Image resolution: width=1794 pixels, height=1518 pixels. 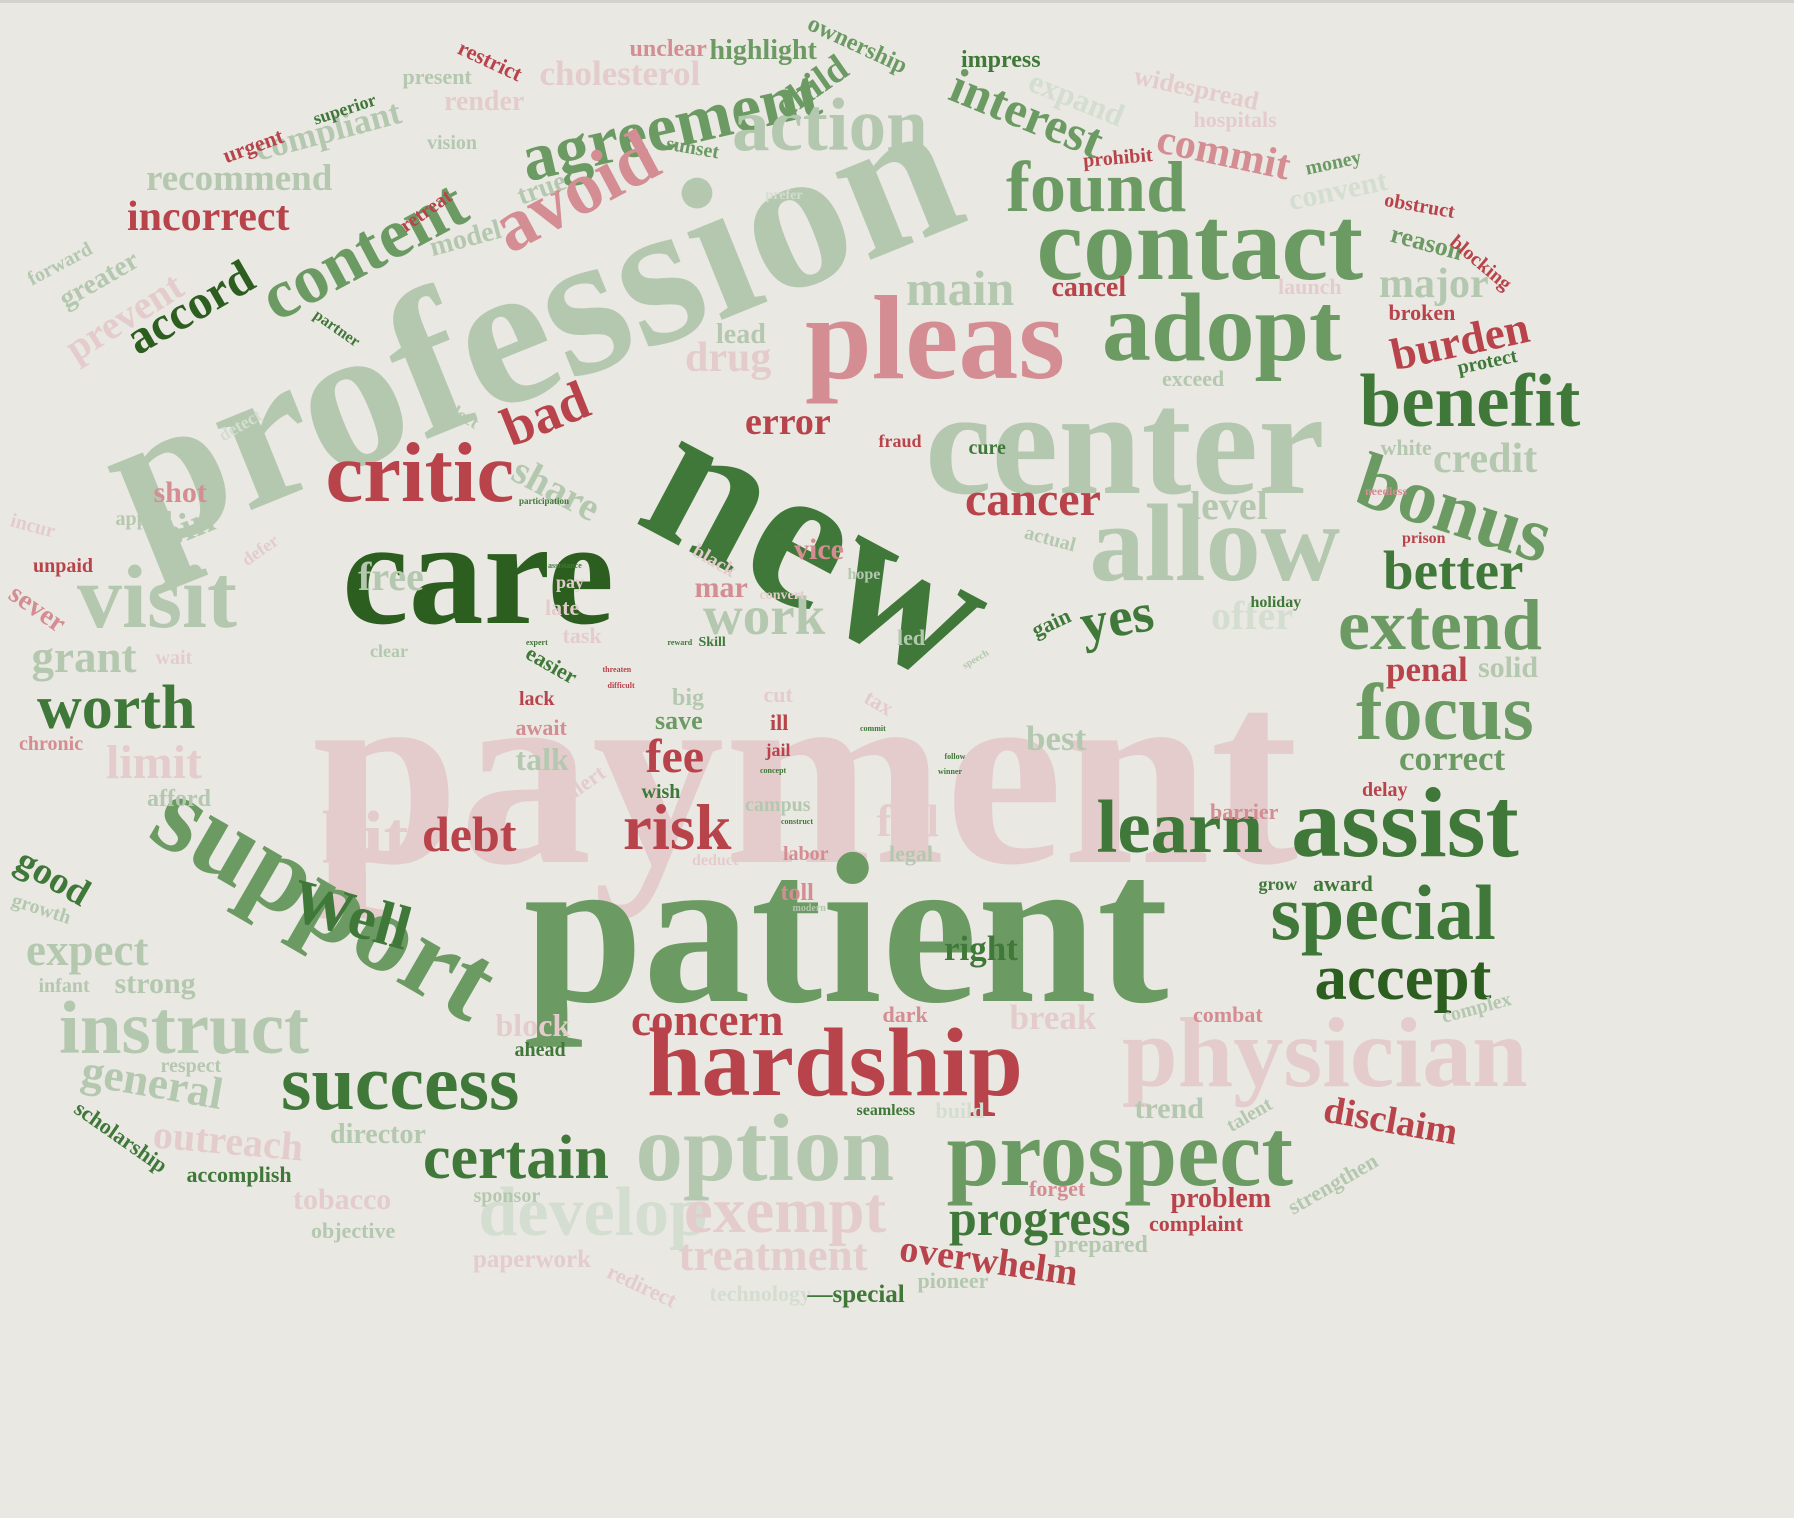 I want to click on word-accomplish: accomplish, so click(x=239, y=1174).